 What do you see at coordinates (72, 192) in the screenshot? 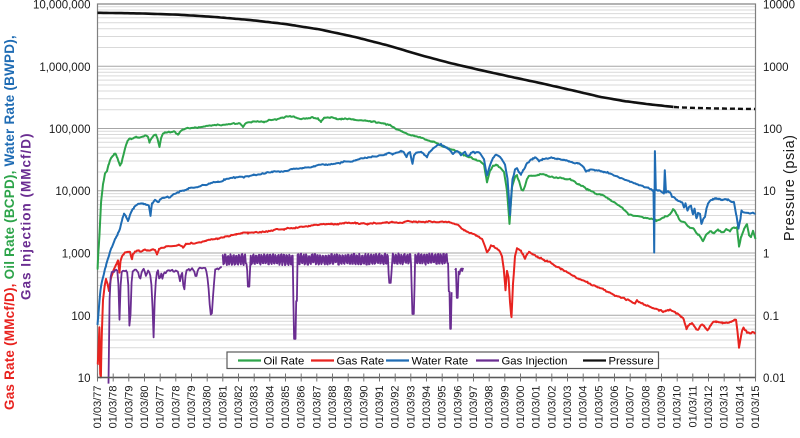
I see `svg-text: 10,000` at bounding box center [72, 192].